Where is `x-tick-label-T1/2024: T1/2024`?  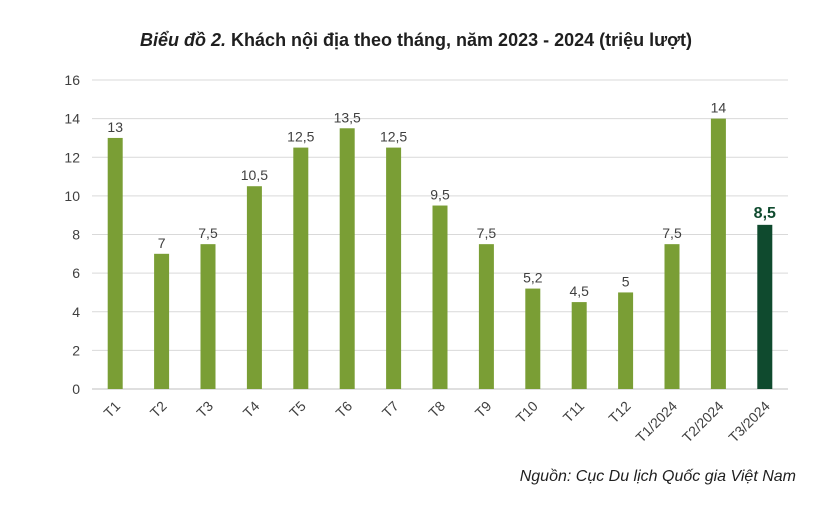
x-tick-label-T1/2024: T1/2024 is located at coordinates (656, 422).